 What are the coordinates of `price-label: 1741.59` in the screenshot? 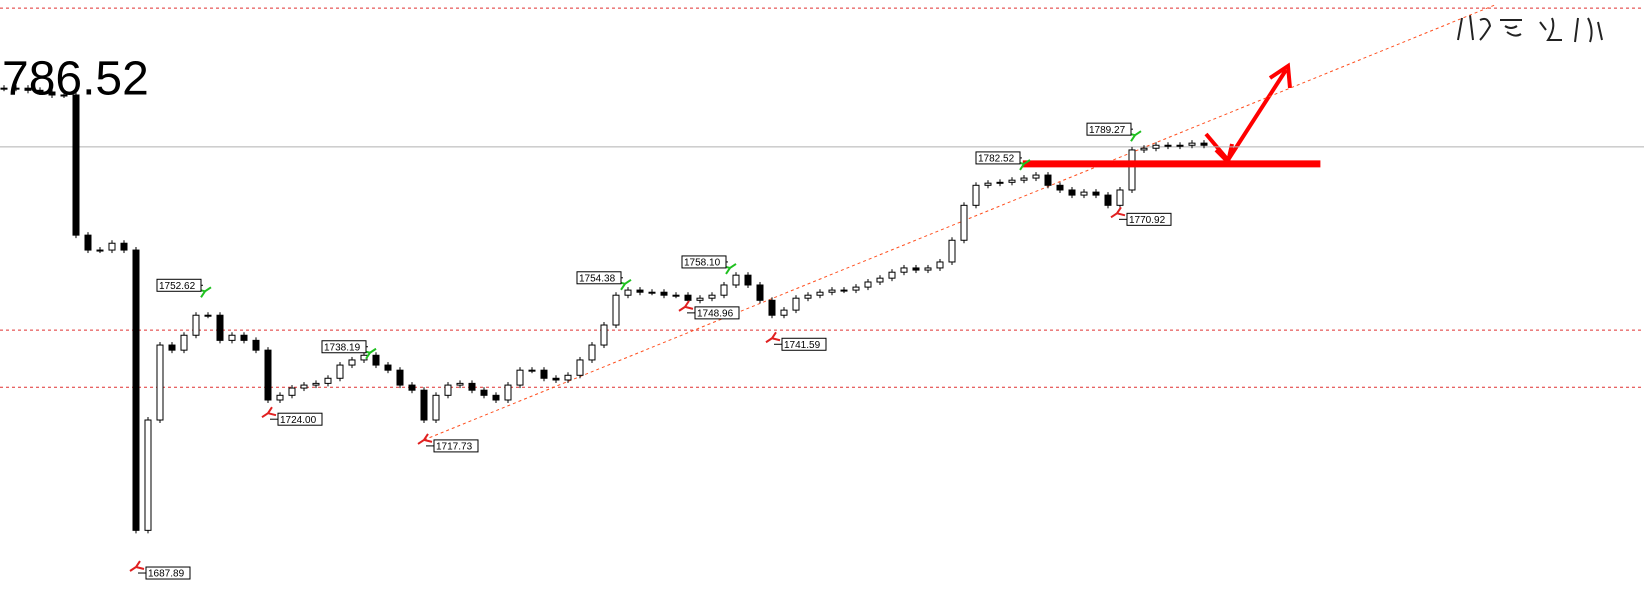 It's located at (802, 345).